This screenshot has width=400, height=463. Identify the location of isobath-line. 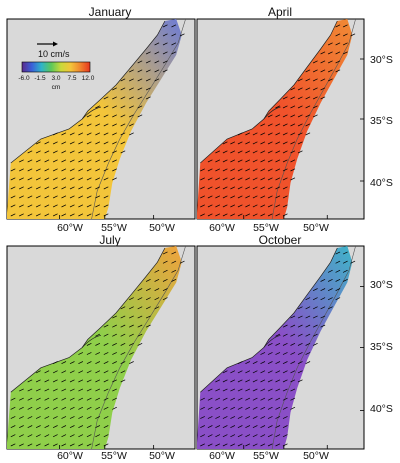
(138, 119).